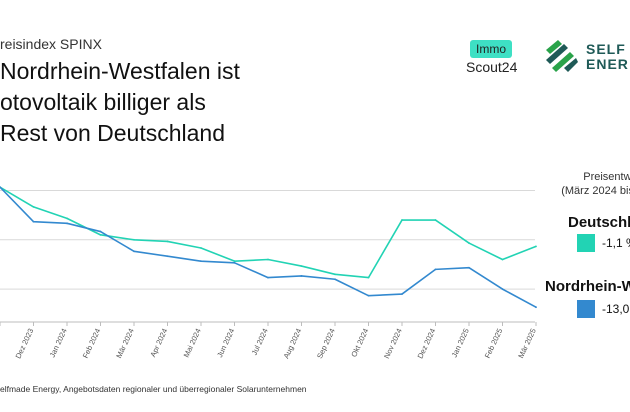  Describe the element at coordinates (606, 177) in the screenshot. I see `legend-heading-line-1: Preisentwi` at that location.